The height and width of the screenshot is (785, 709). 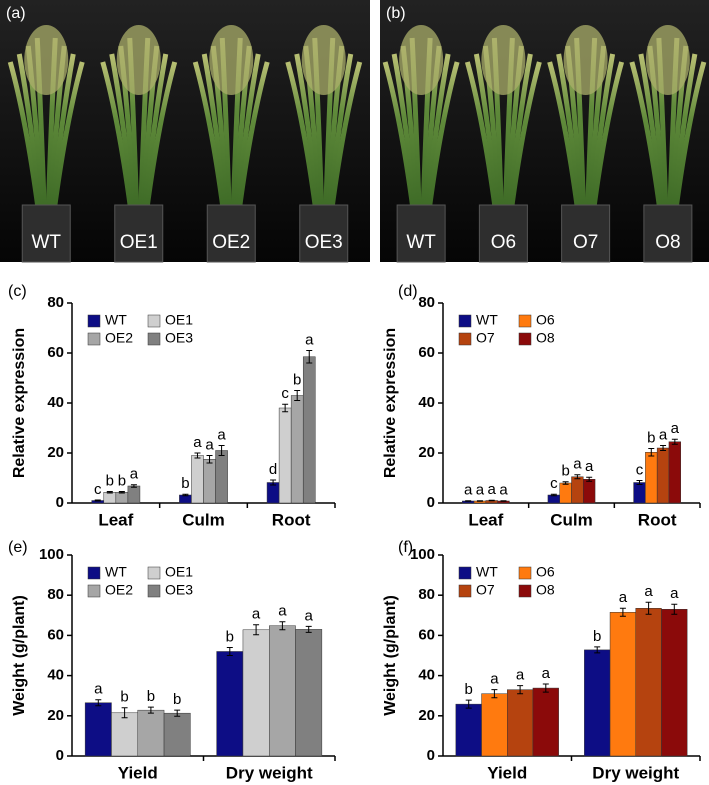 What do you see at coordinates (485, 590) in the screenshot?
I see `legend-label: O7` at bounding box center [485, 590].